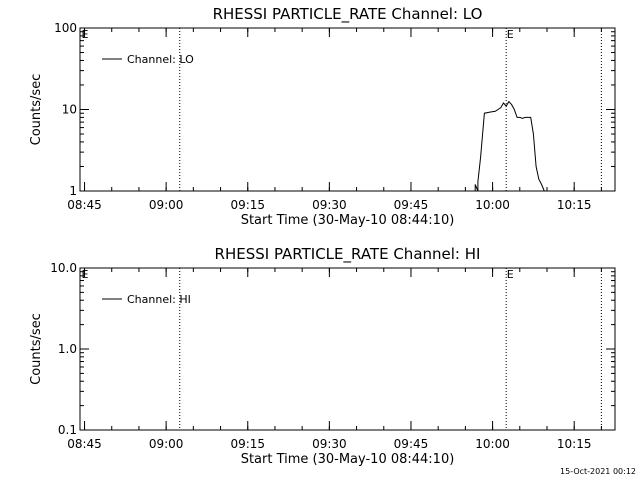 This screenshot has height=480, width=640. I want to click on bottom-panel-y-axis-title: Counts/sec, so click(36, 349).